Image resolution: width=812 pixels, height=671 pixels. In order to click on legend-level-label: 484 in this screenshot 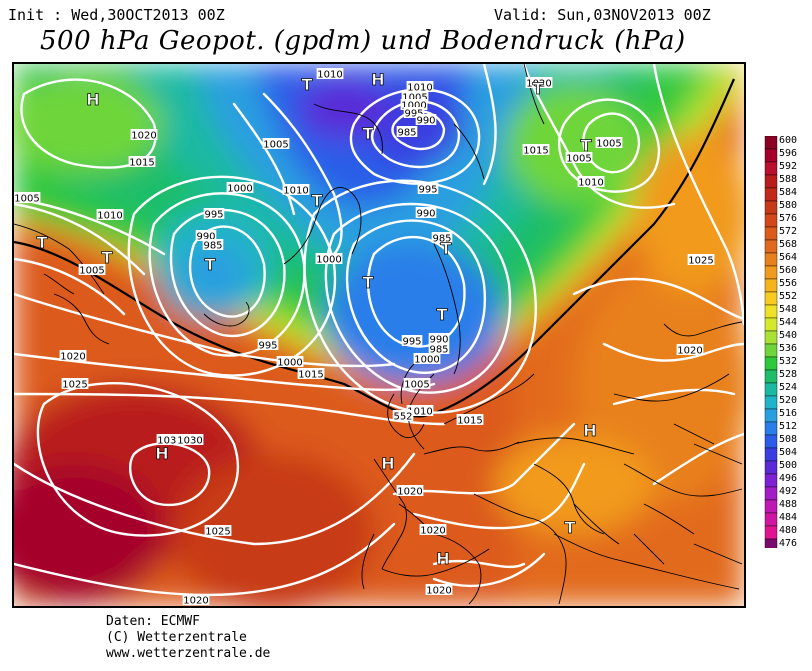, I will do `click(788, 517)`.